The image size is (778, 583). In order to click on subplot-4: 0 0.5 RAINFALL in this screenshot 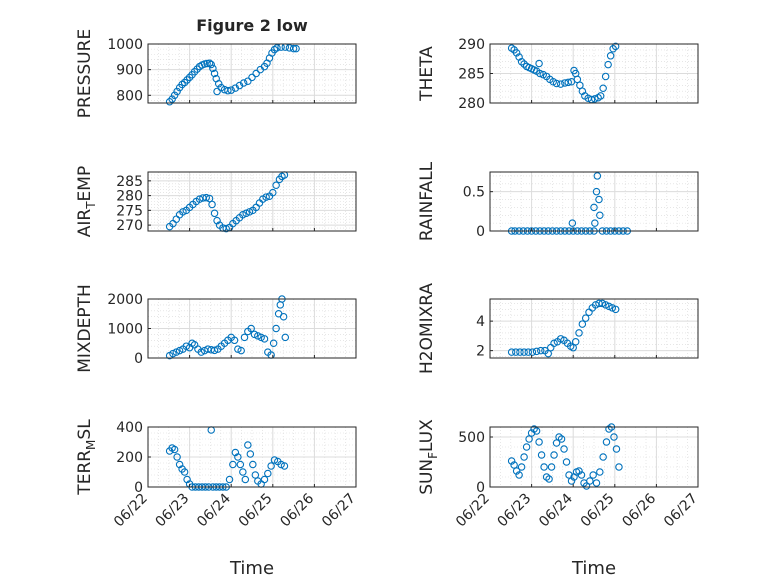, I will do `click(558, 201)`.